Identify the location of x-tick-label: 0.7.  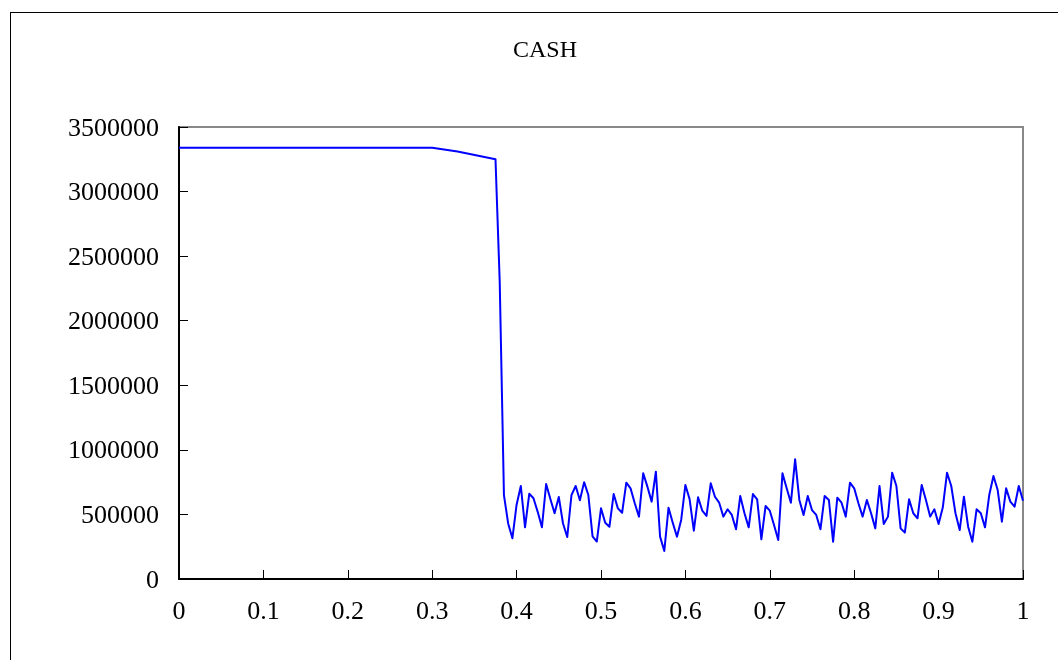
(770, 610).